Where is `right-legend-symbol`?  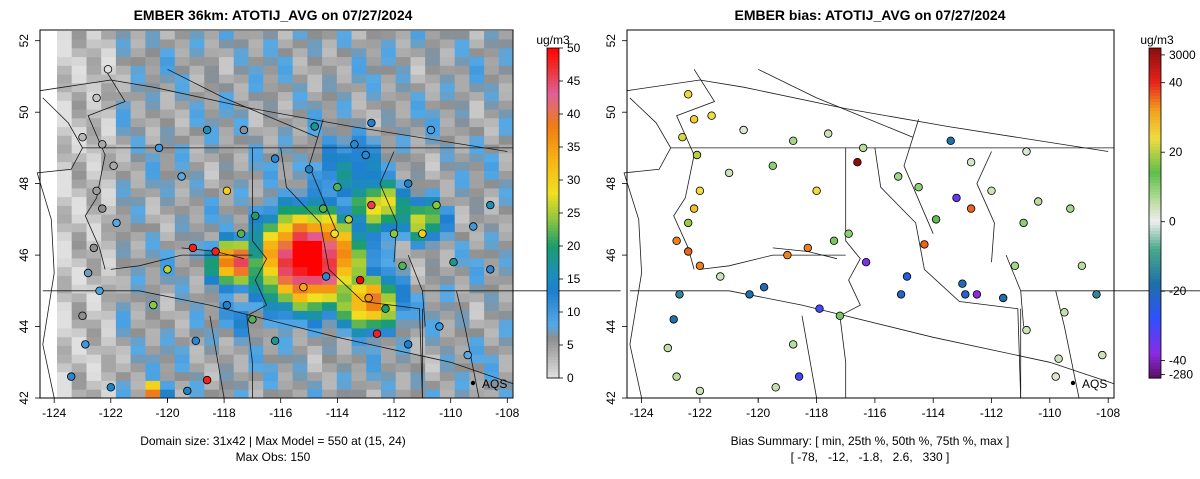
right-legend-symbol is located at coordinates (1073, 383).